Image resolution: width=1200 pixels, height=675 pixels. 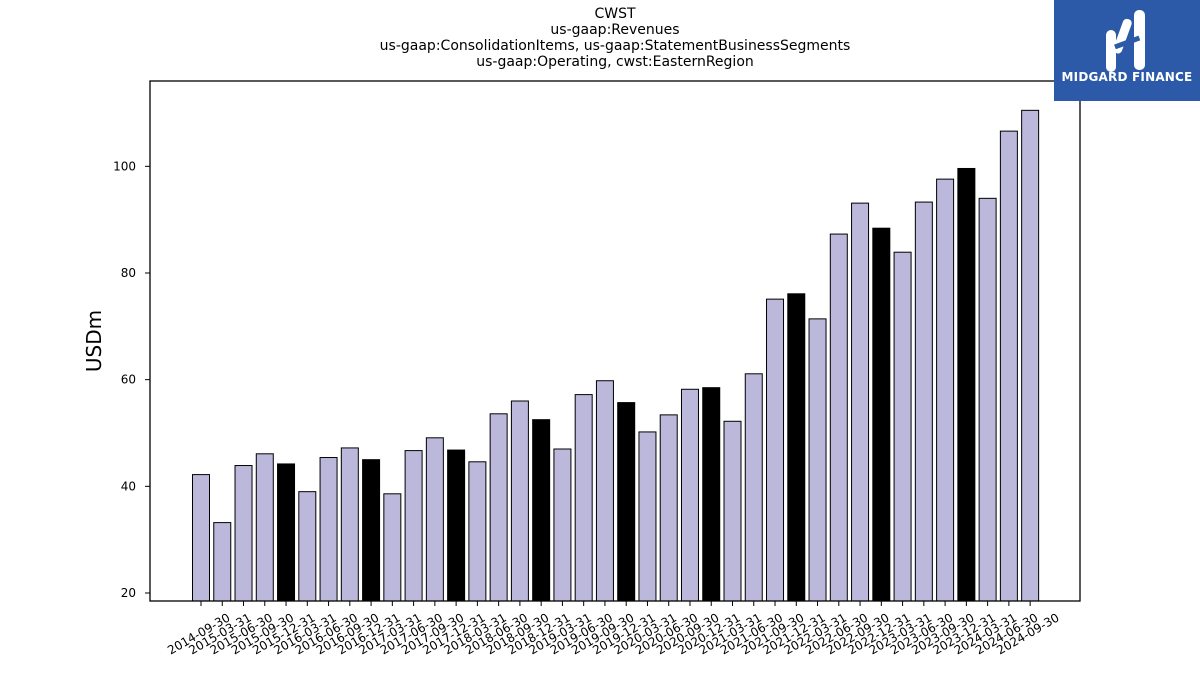 I want to click on y-tick-label: 20, so click(x=128, y=593).